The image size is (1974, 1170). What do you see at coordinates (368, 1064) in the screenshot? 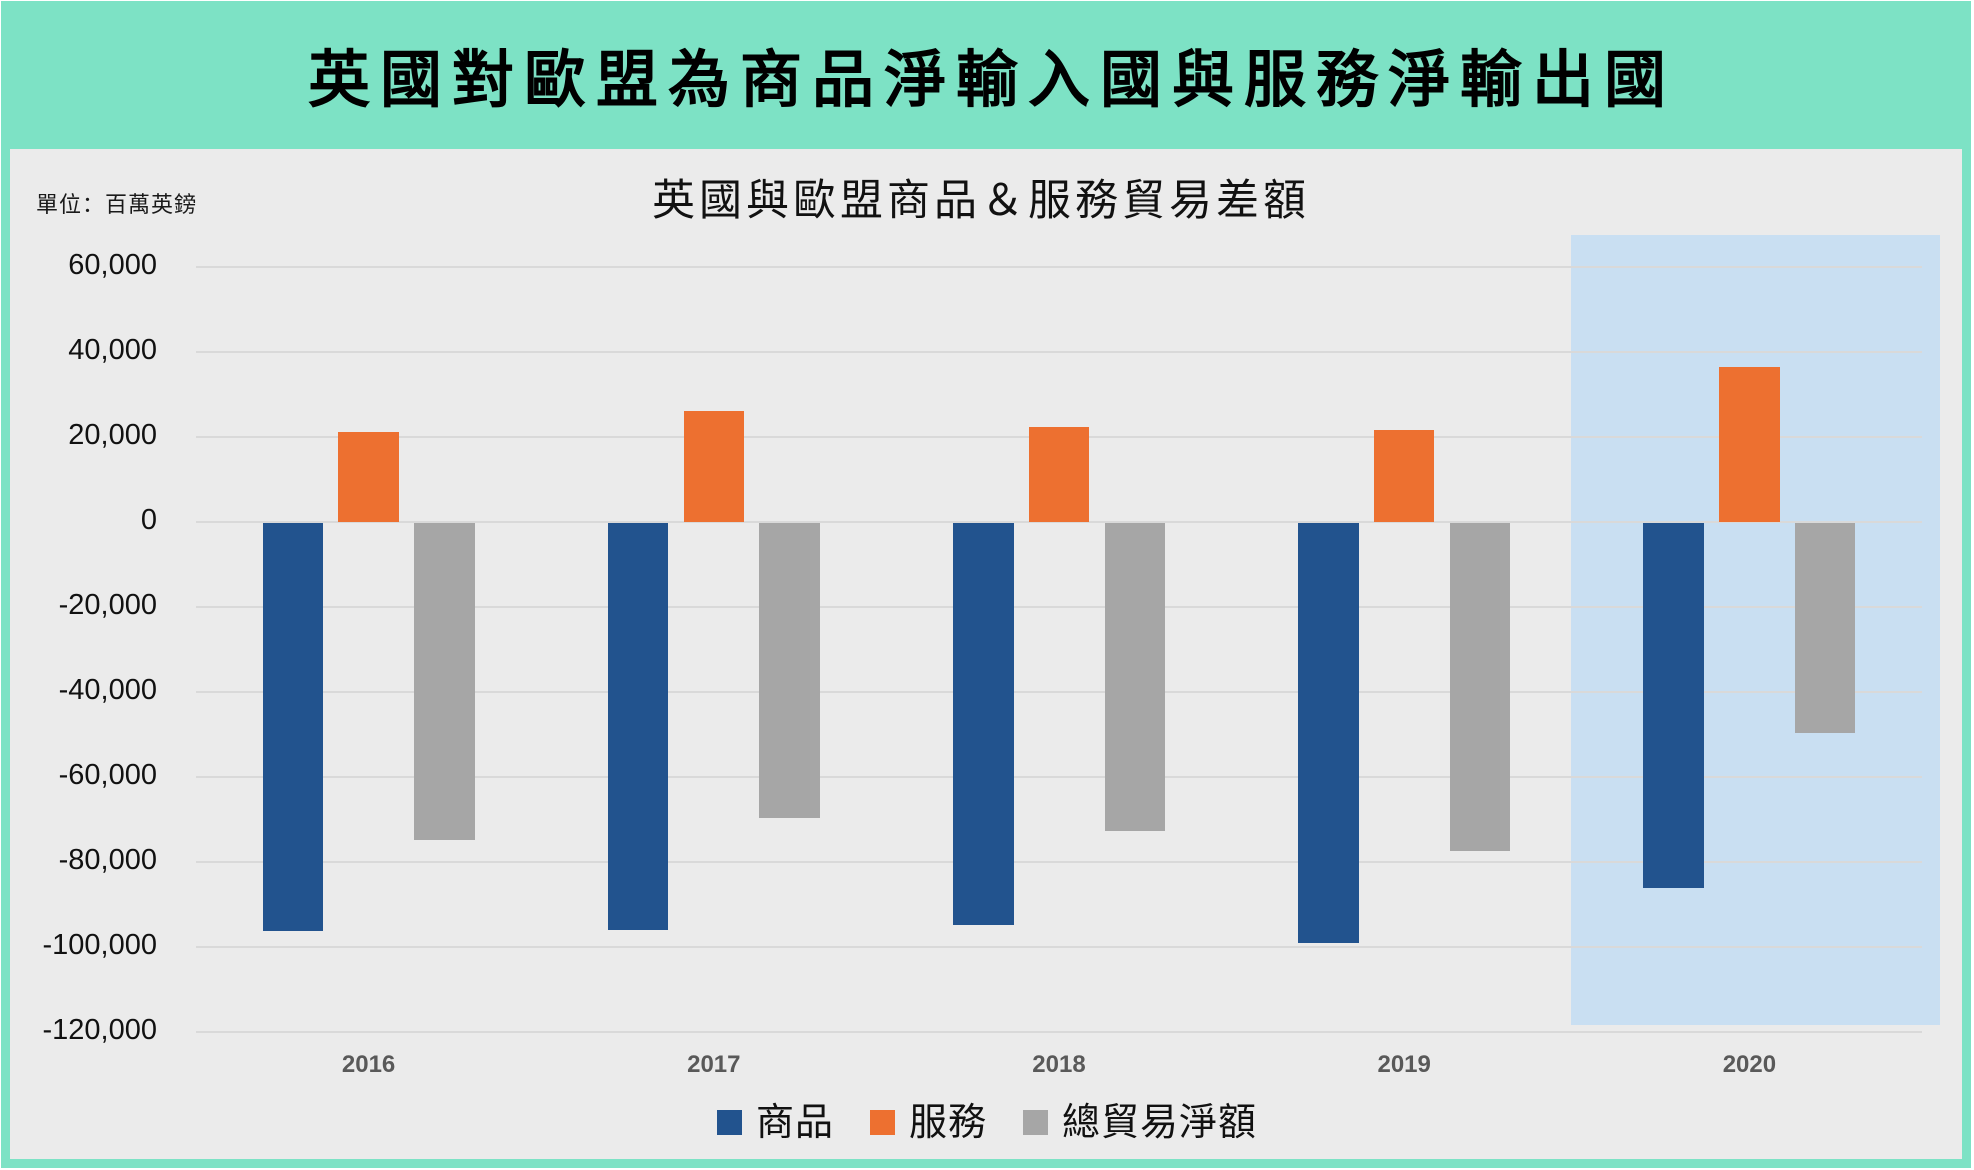
I see `x-axis-tick-label: 2016` at bounding box center [368, 1064].